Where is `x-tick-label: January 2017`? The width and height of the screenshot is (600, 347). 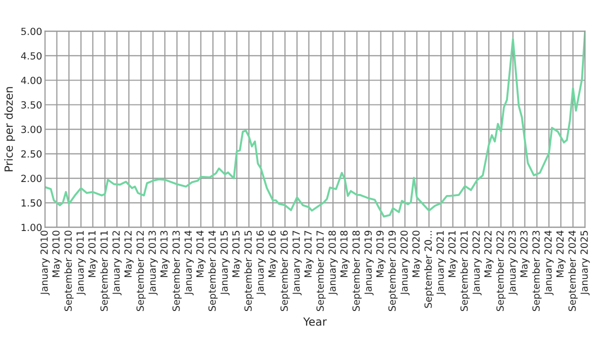
x-tick-label: January 2017 is located at coordinates (297, 263).